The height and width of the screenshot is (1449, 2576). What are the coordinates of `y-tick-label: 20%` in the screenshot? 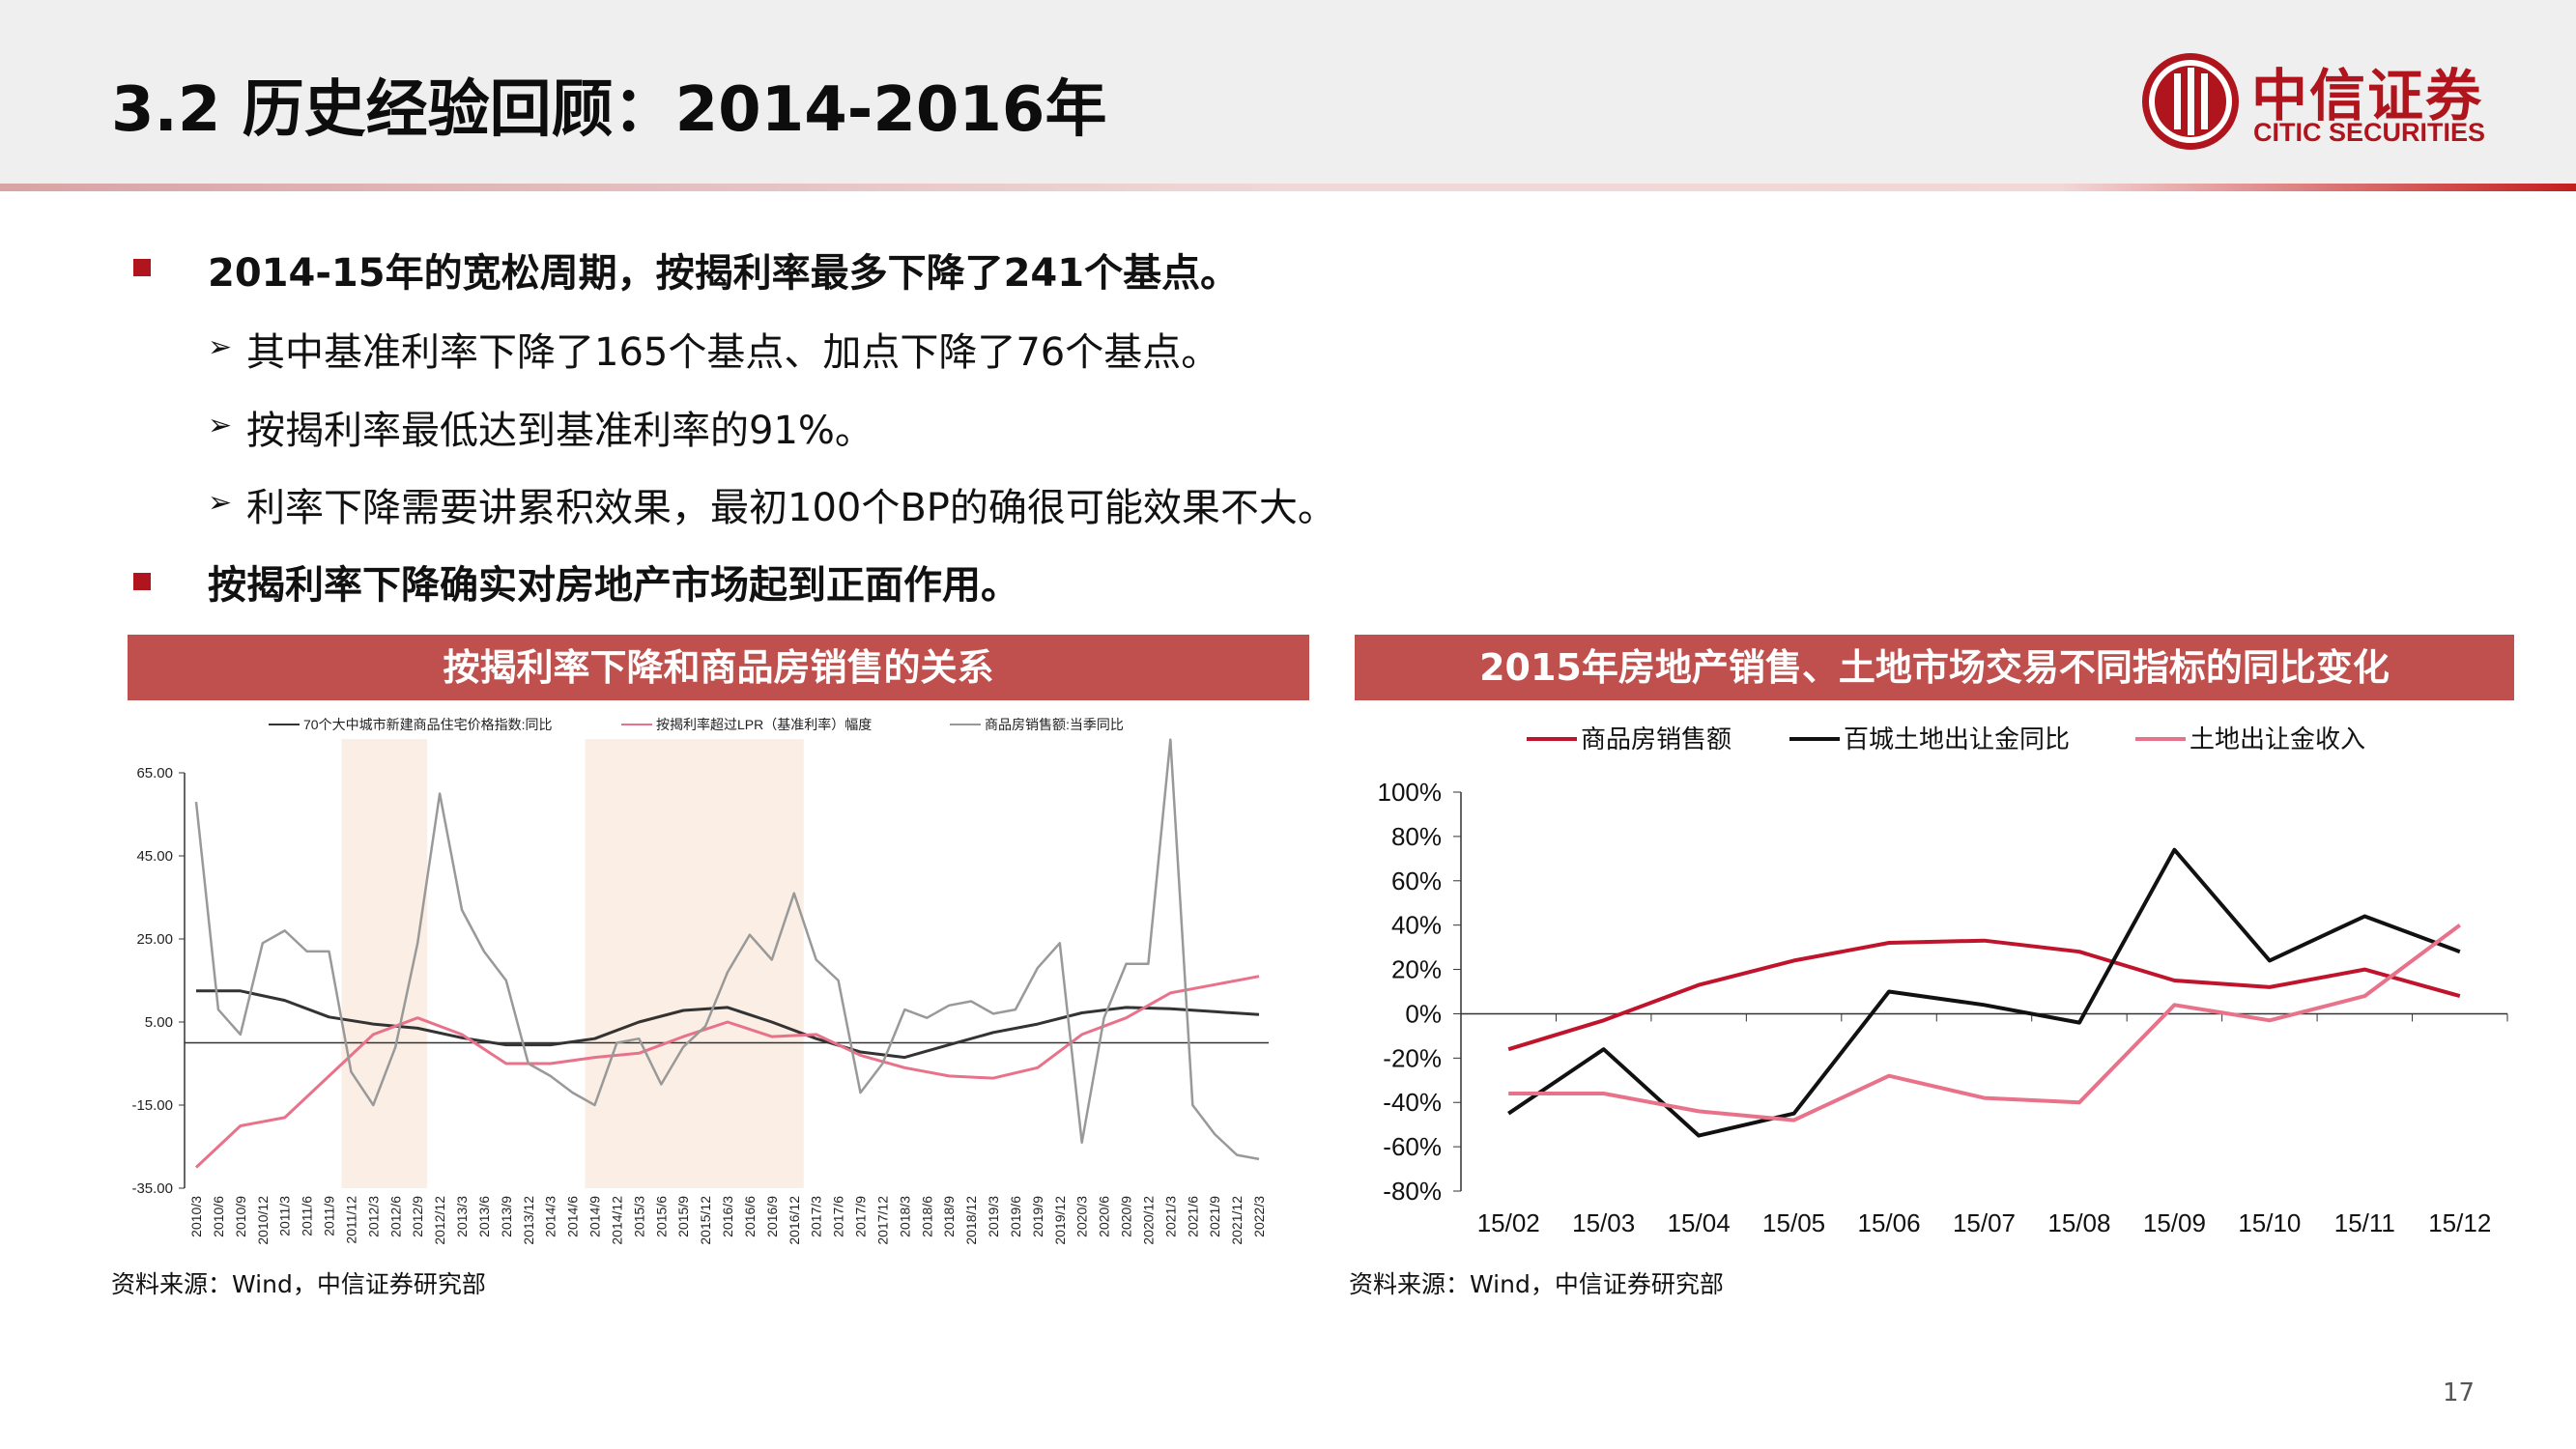 It's located at (1417, 969).